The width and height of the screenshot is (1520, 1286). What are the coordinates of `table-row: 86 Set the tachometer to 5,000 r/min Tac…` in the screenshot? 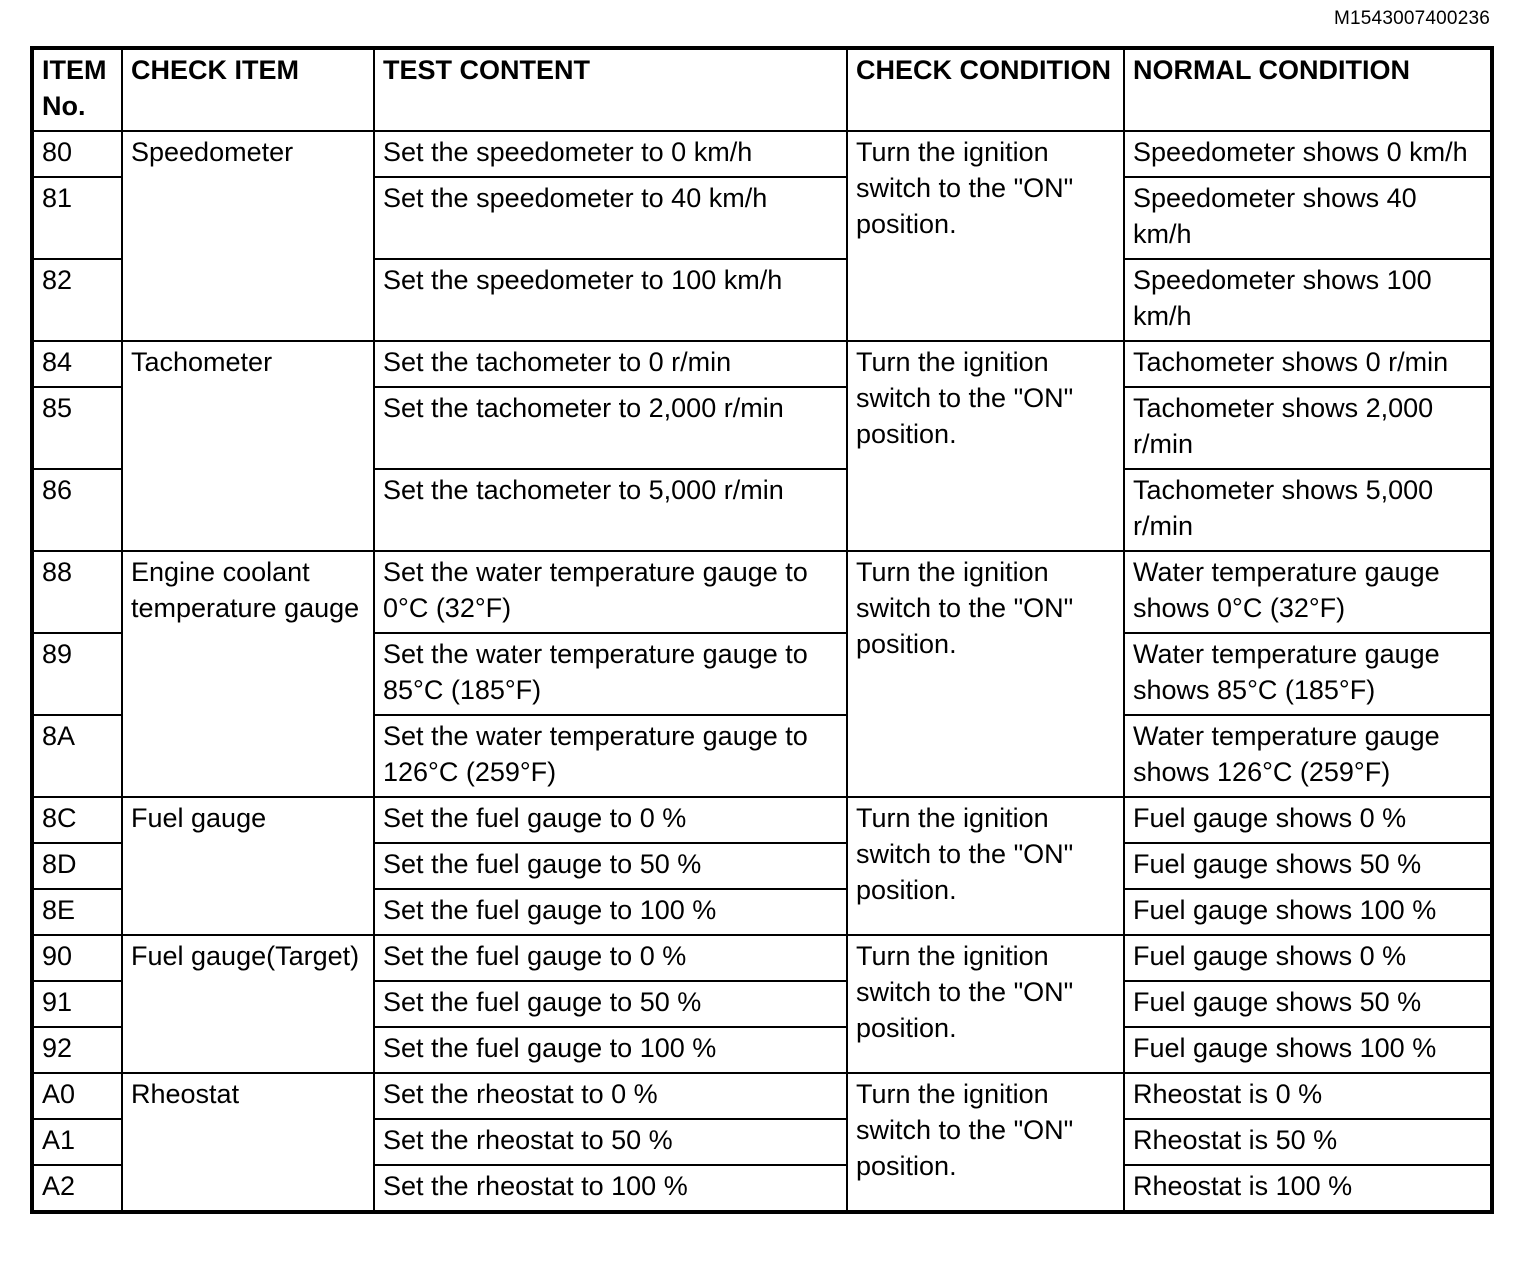 It's located at (762, 510).